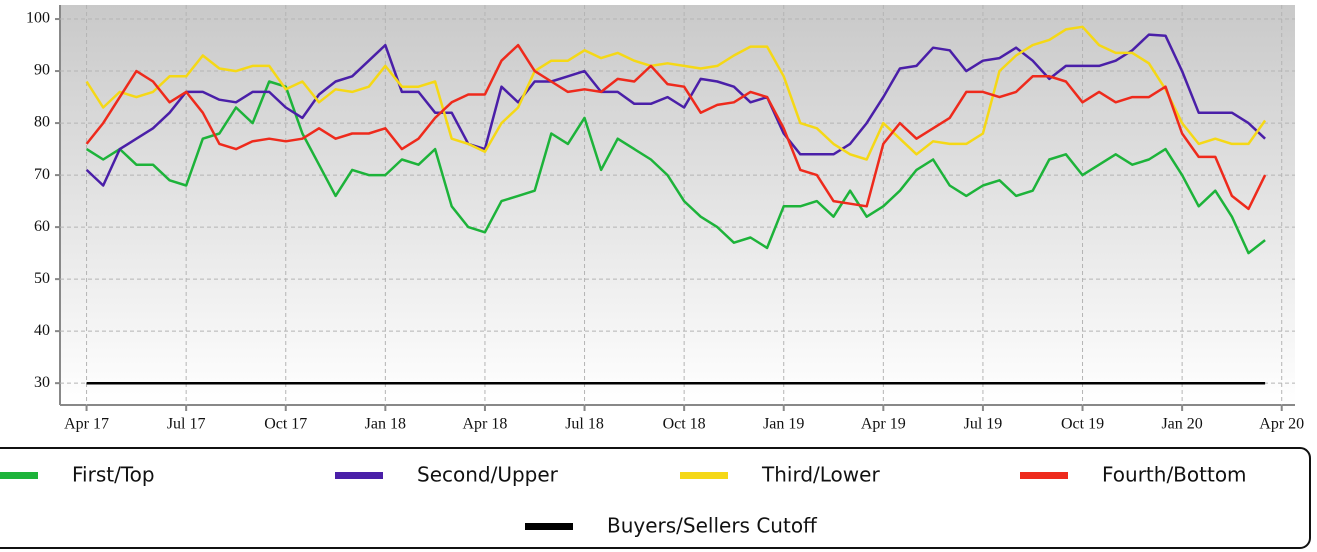  Describe the element at coordinates (1174, 475) in the screenshot. I see `legend-label: Fourth/Bottom` at that location.